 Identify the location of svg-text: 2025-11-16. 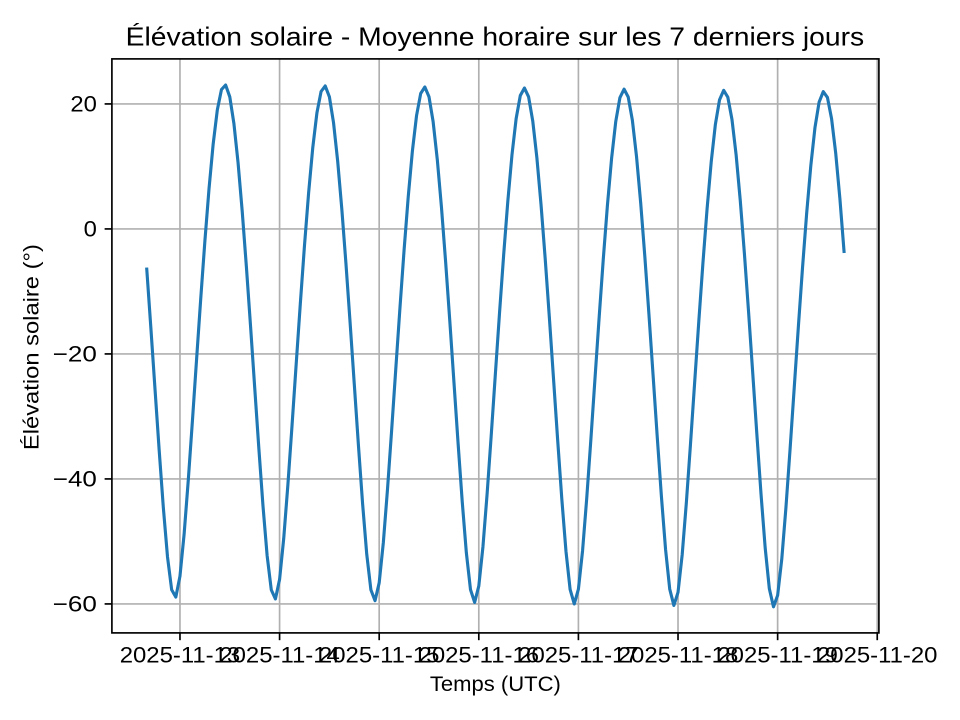
(479, 655).